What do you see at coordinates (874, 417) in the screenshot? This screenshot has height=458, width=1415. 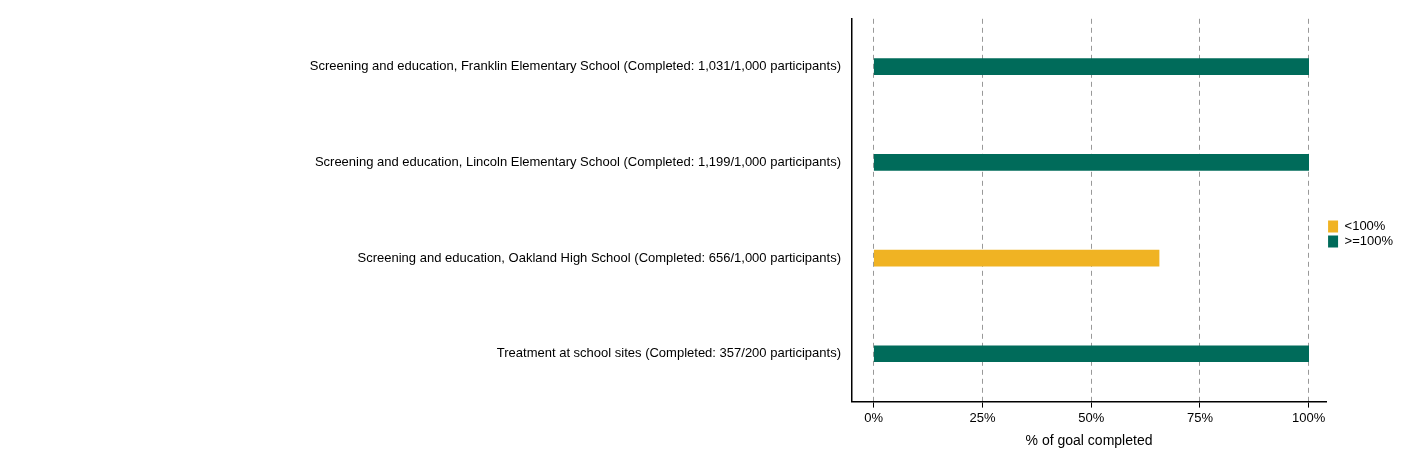 I see `x-tick-label: 0%` at bounding box center [874, 417].